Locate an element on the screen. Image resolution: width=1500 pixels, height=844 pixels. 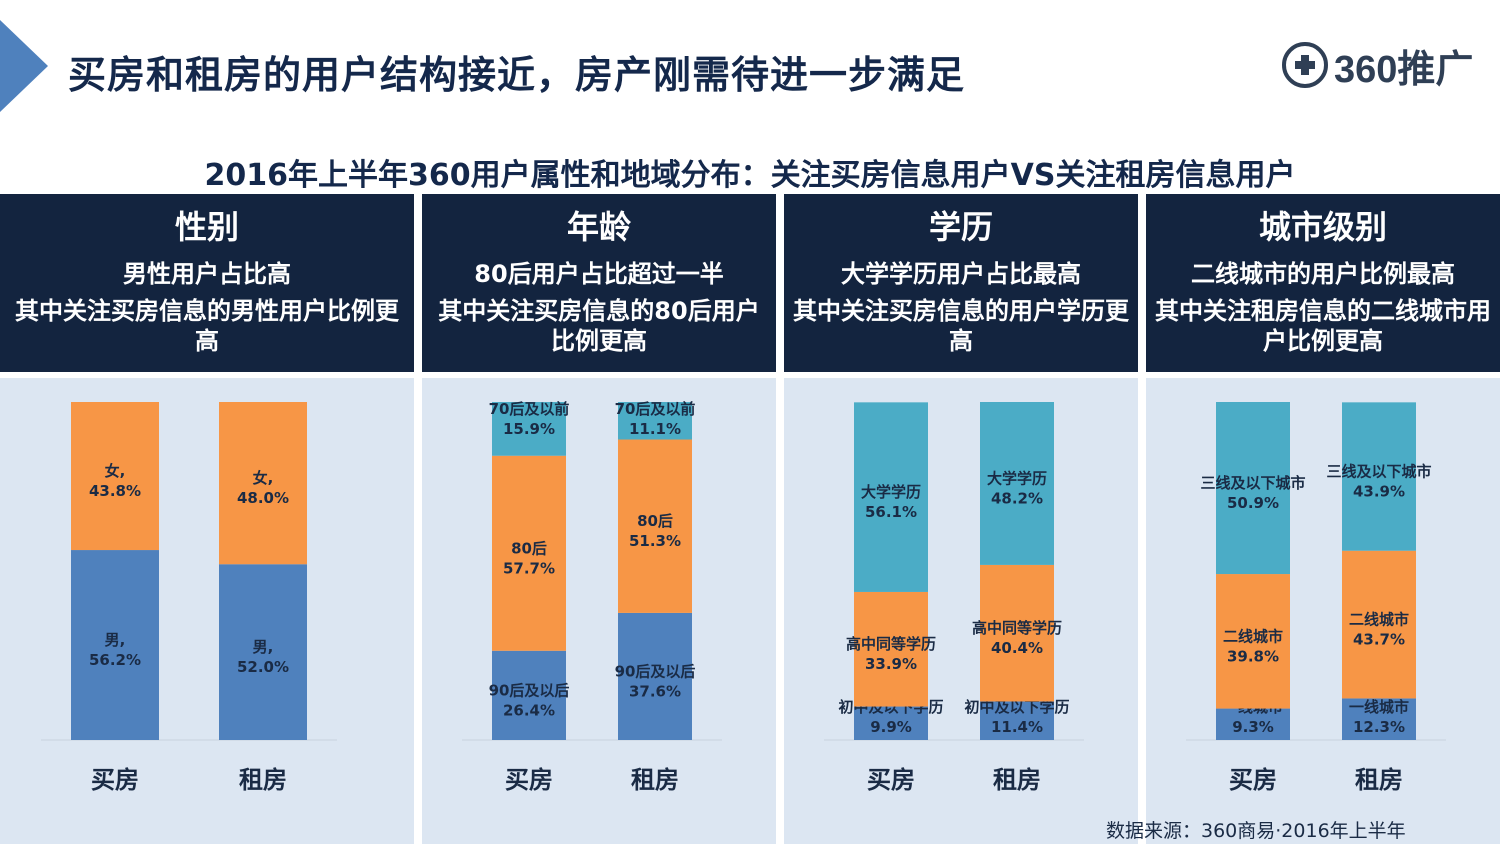
title-arrow-icon is located at coordinates (24, 66).